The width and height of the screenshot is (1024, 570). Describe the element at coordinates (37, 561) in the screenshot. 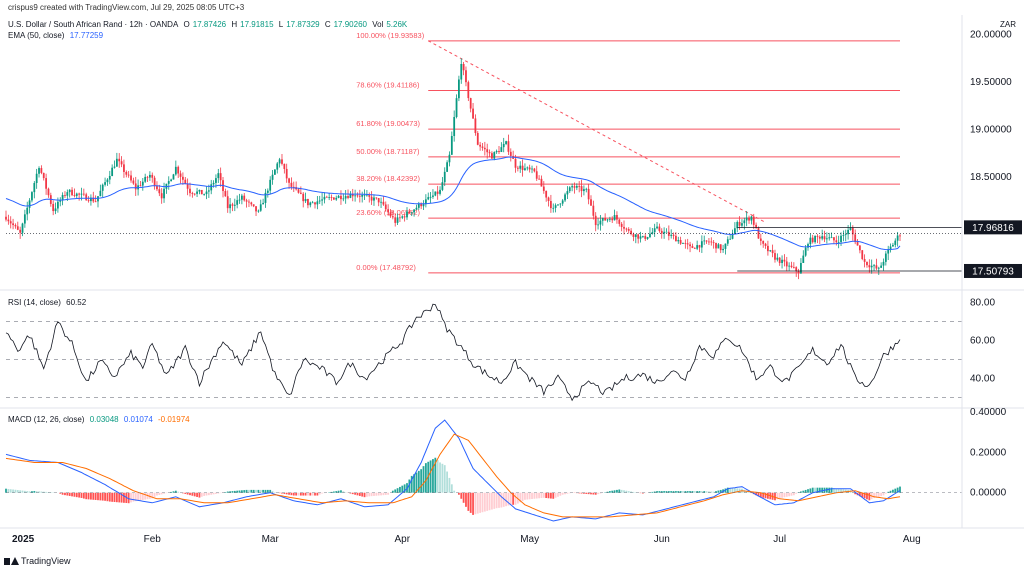

I see `tradingview-brand: TradingView` at that location.